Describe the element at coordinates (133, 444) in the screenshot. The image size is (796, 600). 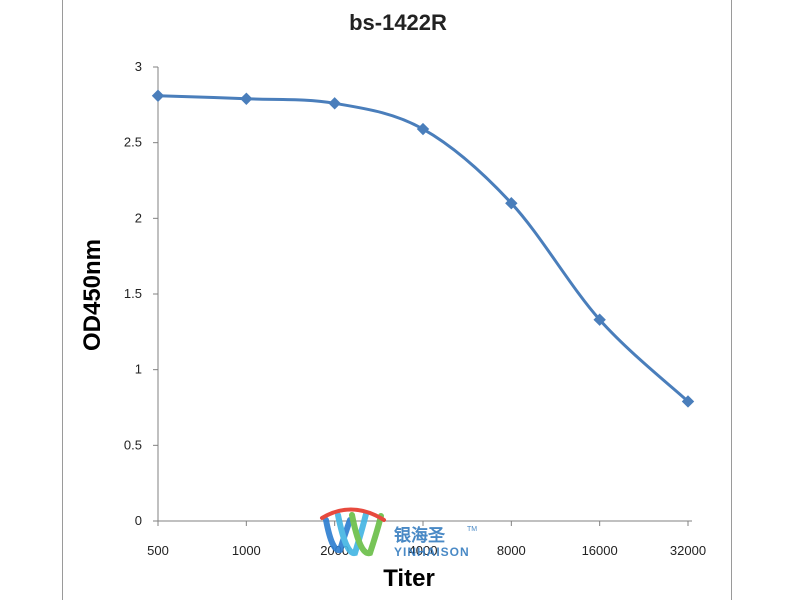
I see `y-tick-label: 0.5` at that location.